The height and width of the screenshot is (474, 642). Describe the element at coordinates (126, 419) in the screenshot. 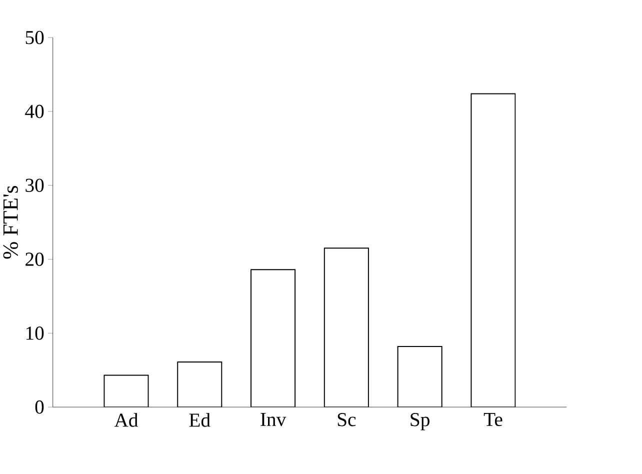

I see `x-tick-label: Ad` at that location.